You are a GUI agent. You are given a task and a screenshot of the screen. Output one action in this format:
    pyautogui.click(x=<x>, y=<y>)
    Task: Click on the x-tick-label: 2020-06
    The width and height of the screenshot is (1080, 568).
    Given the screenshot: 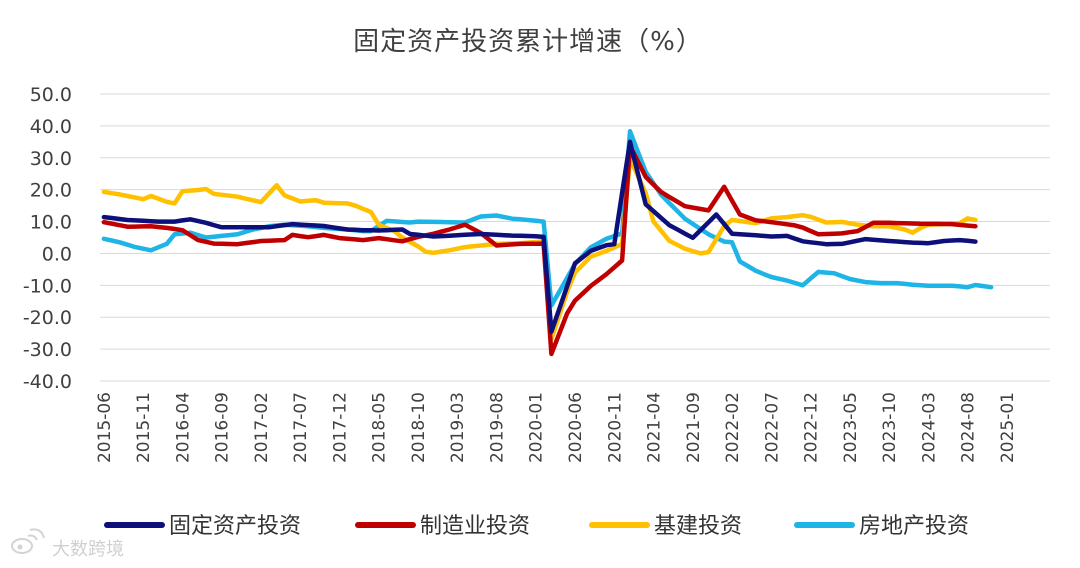 What is the action you would take?
    pyautogui.click(x=576, y=427)
    